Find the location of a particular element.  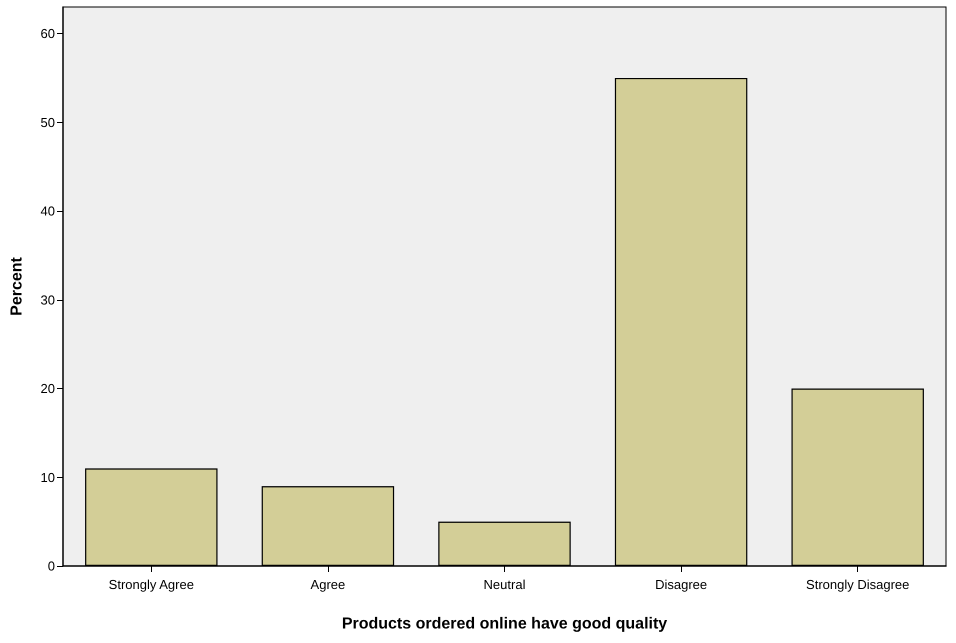

x-tick-label: Strongly Agree is located at coordinates (151, 584).